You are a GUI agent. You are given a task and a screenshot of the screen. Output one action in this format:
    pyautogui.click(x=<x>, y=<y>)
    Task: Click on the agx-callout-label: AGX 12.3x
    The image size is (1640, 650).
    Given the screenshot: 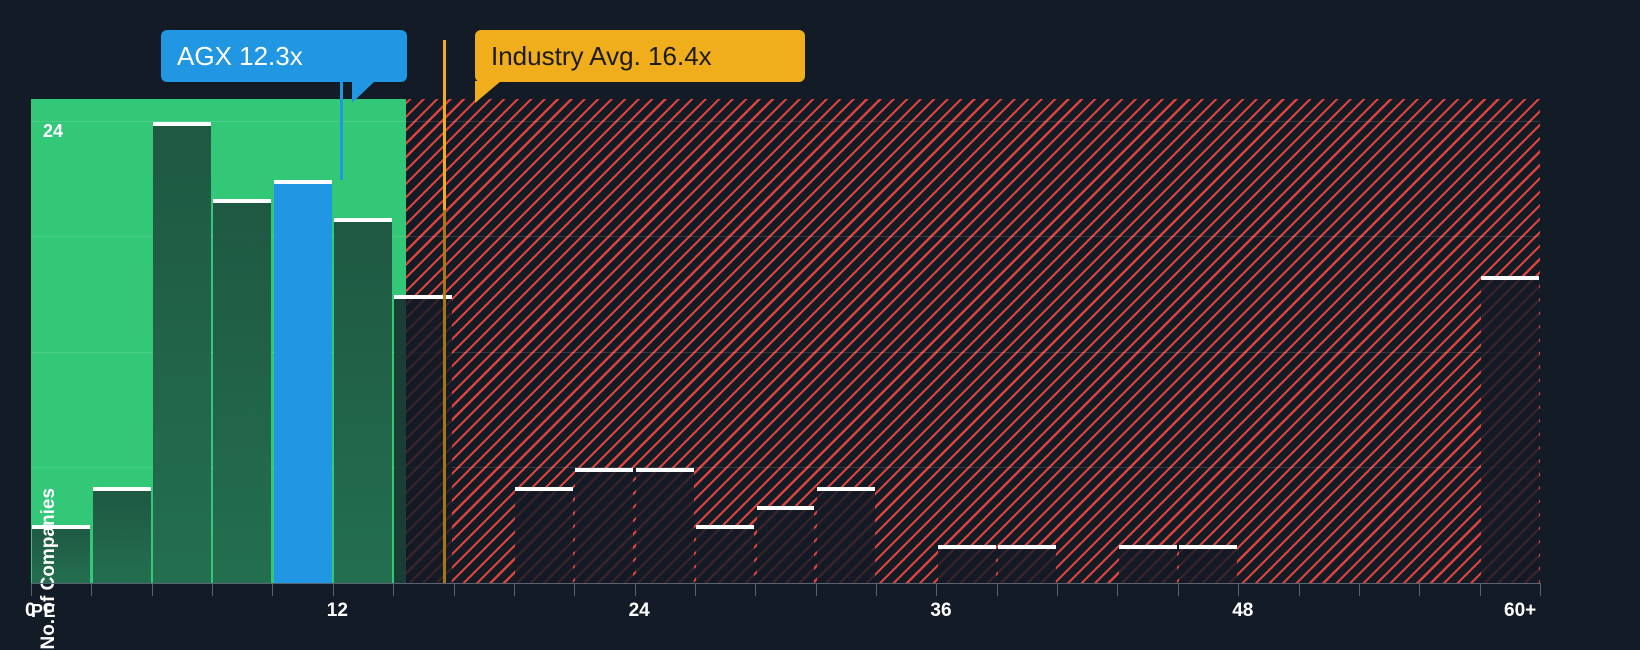 What is the action you would take?
    pyautogui.click(x=240, y=55)
    